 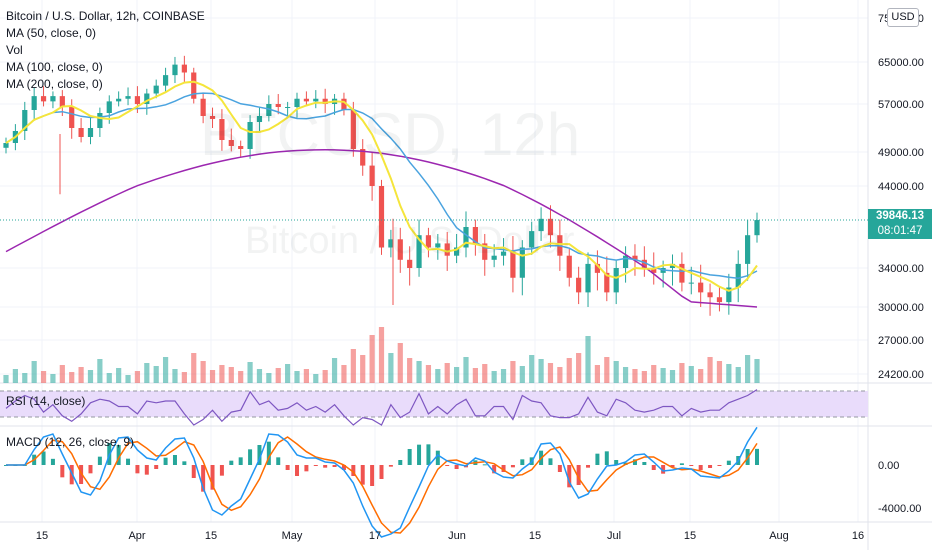 What do you see at coordinates (51, 33) in the screenshot?
I see `legend-ma50: MA (50, close, 0)` at bounding box center [51, 33].